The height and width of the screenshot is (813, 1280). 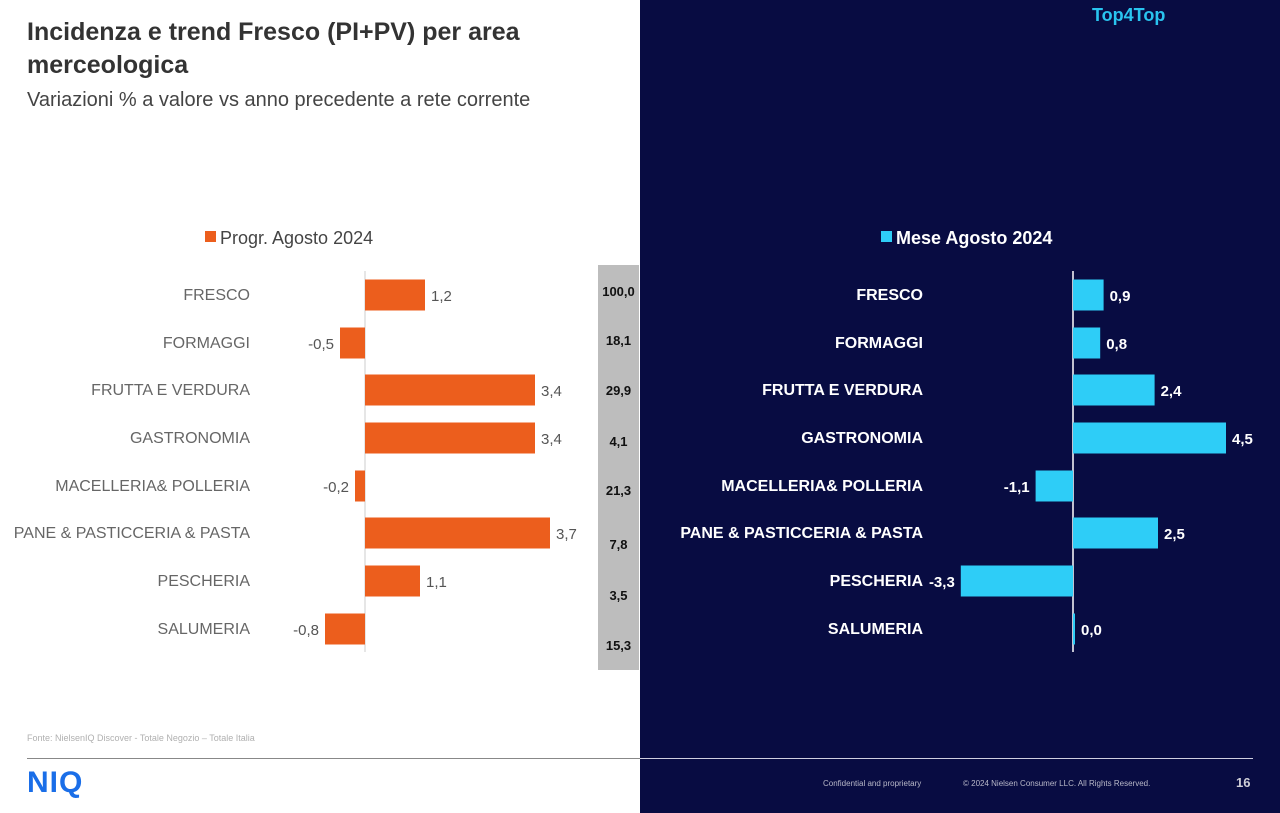 What do you see at coordinates (1172, 391) in the screenshot?
I see `data-label: 2,4` at bounding box center [1172, 391].